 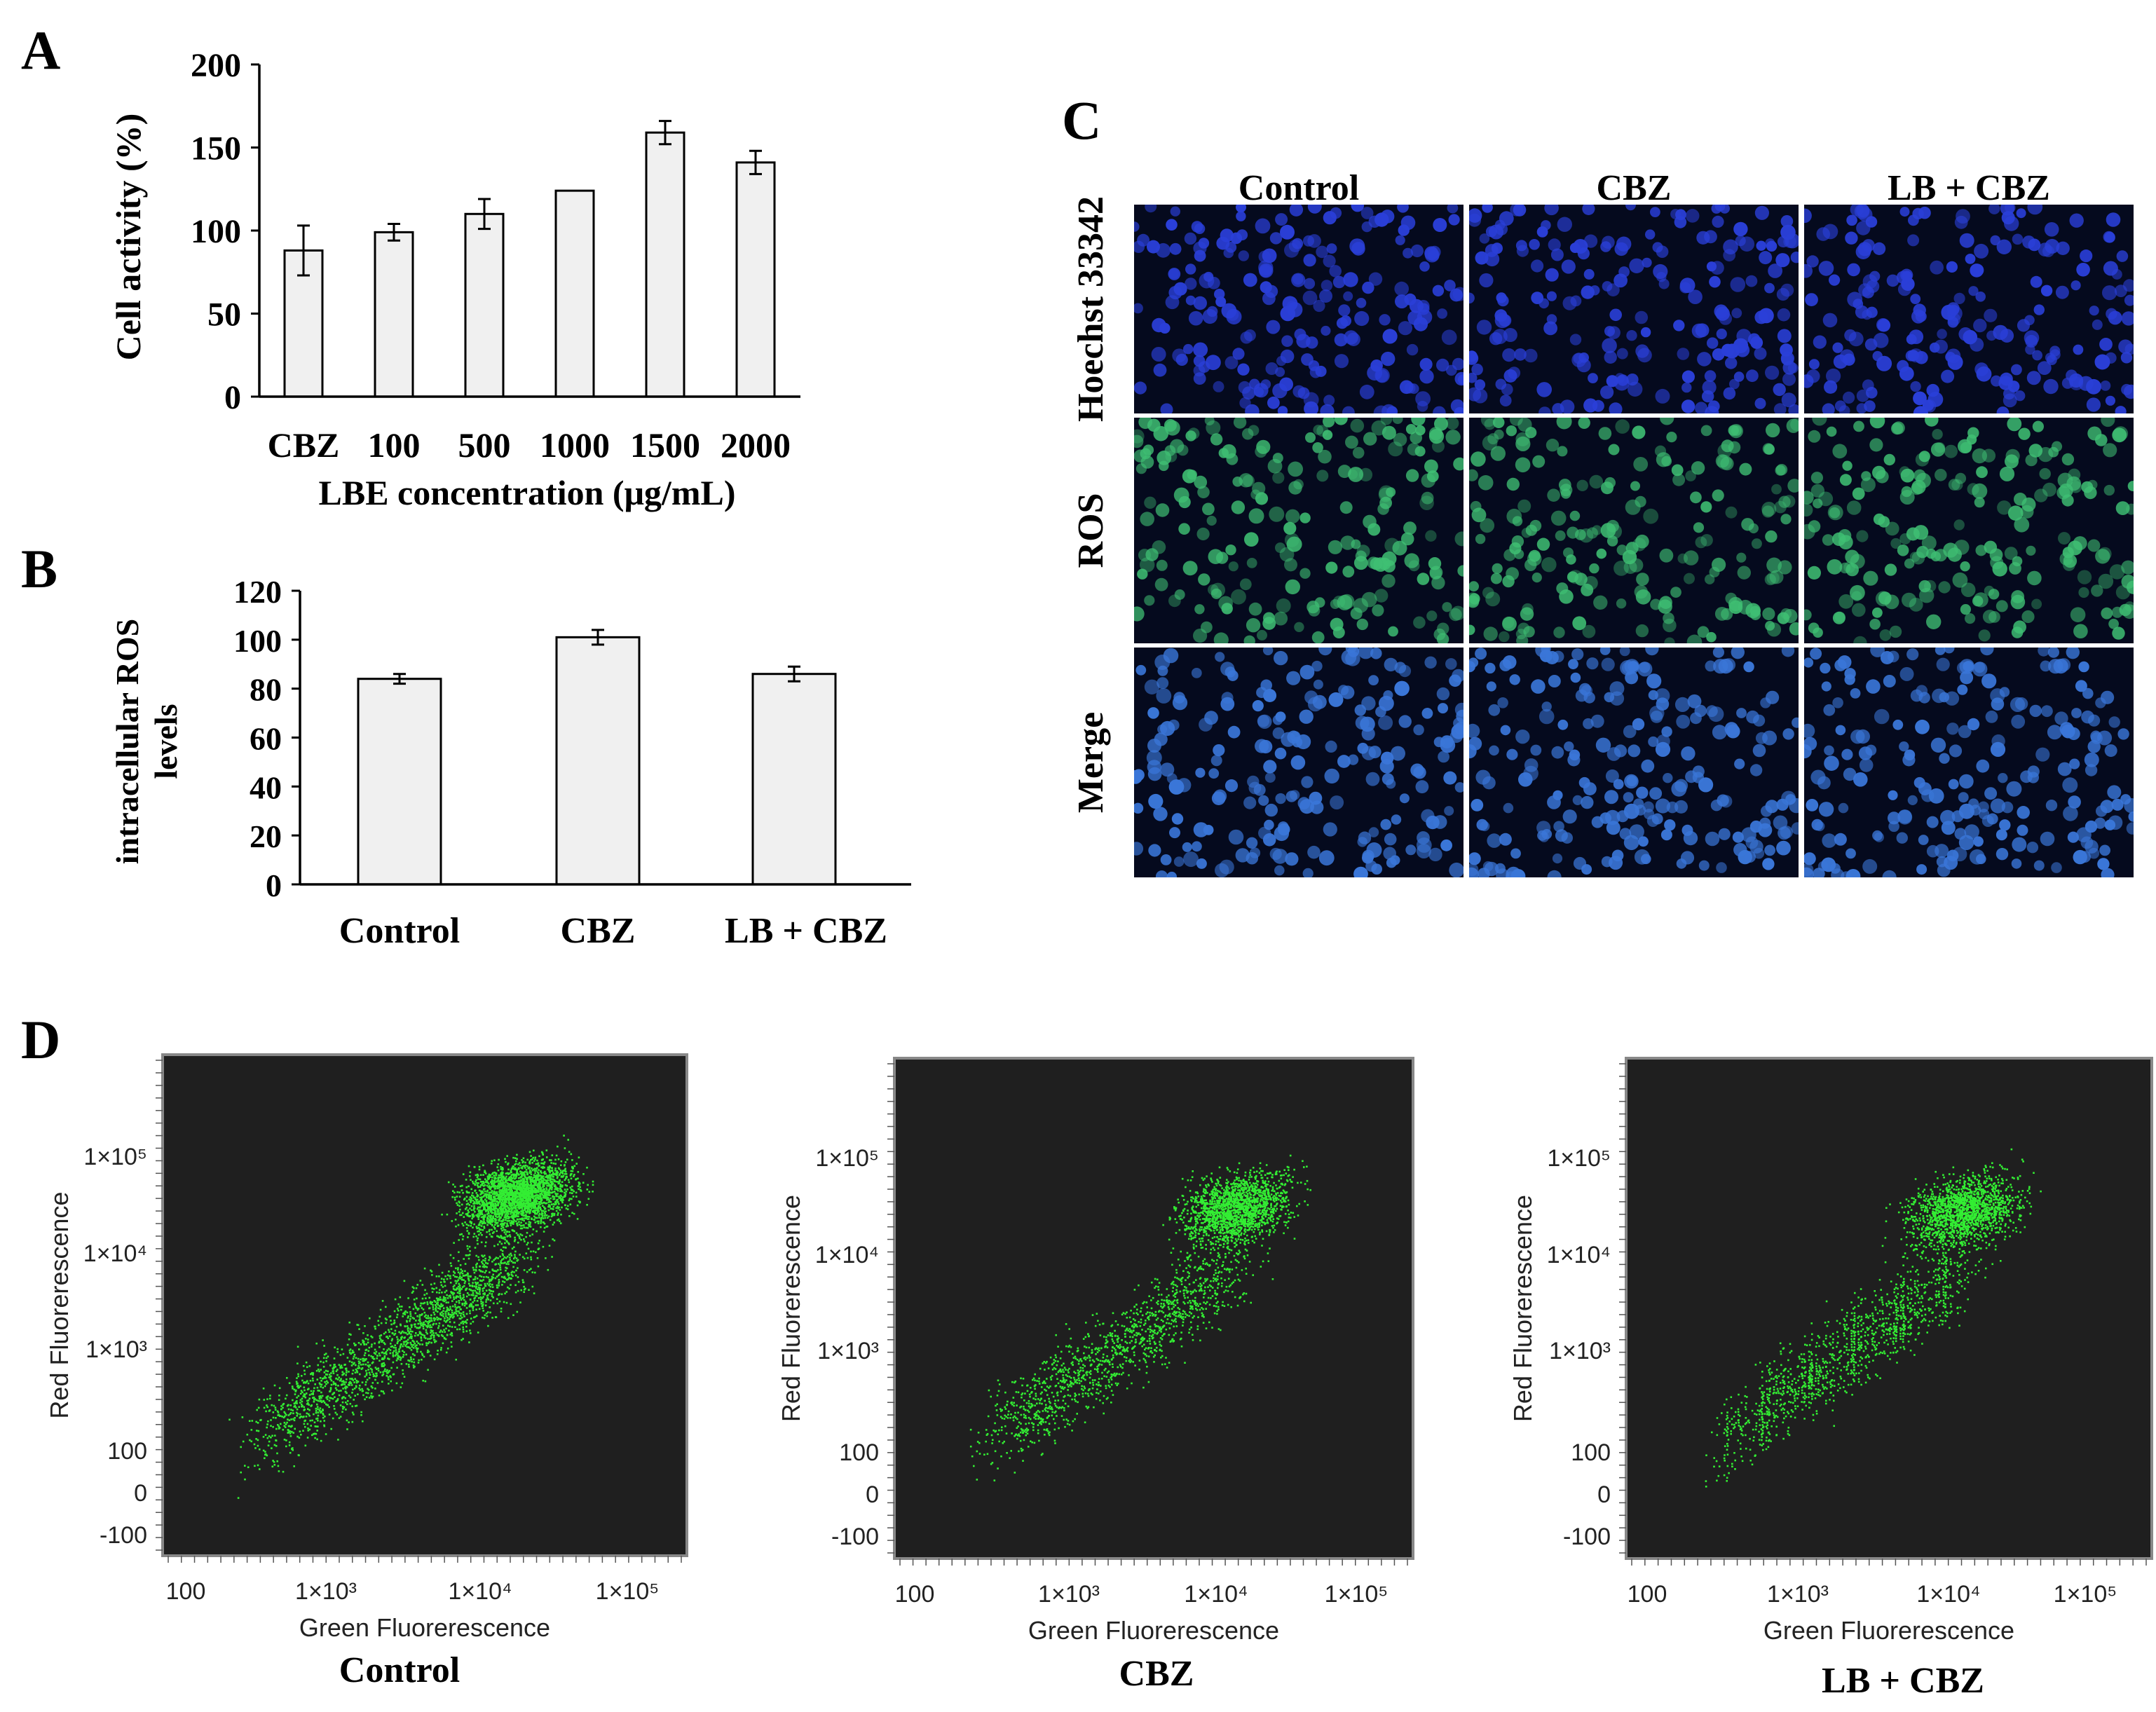 I want to click on panel-letter-a: A, so click(x=41, y=51).